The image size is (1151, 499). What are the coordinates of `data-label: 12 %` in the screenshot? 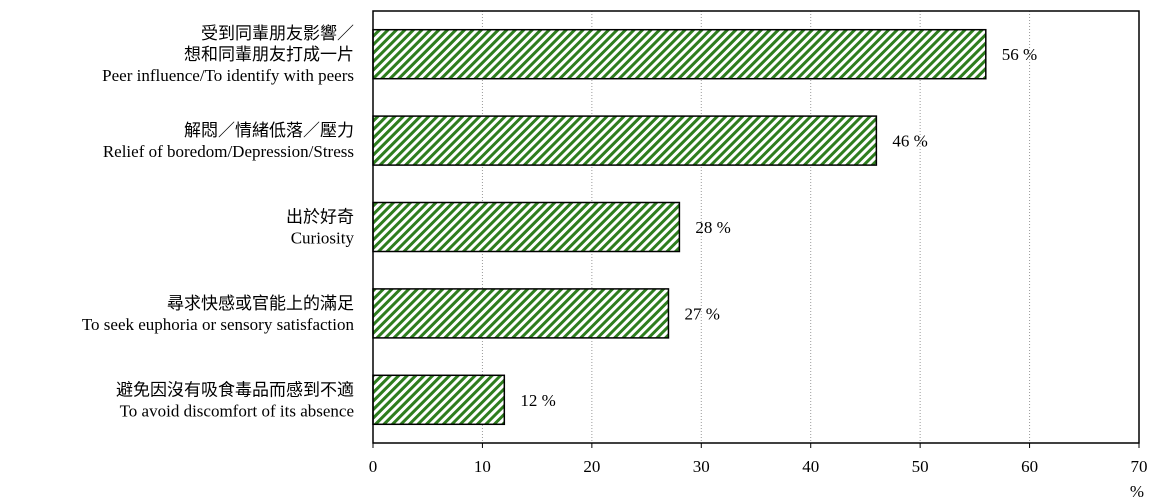 It's located at (537, 400).